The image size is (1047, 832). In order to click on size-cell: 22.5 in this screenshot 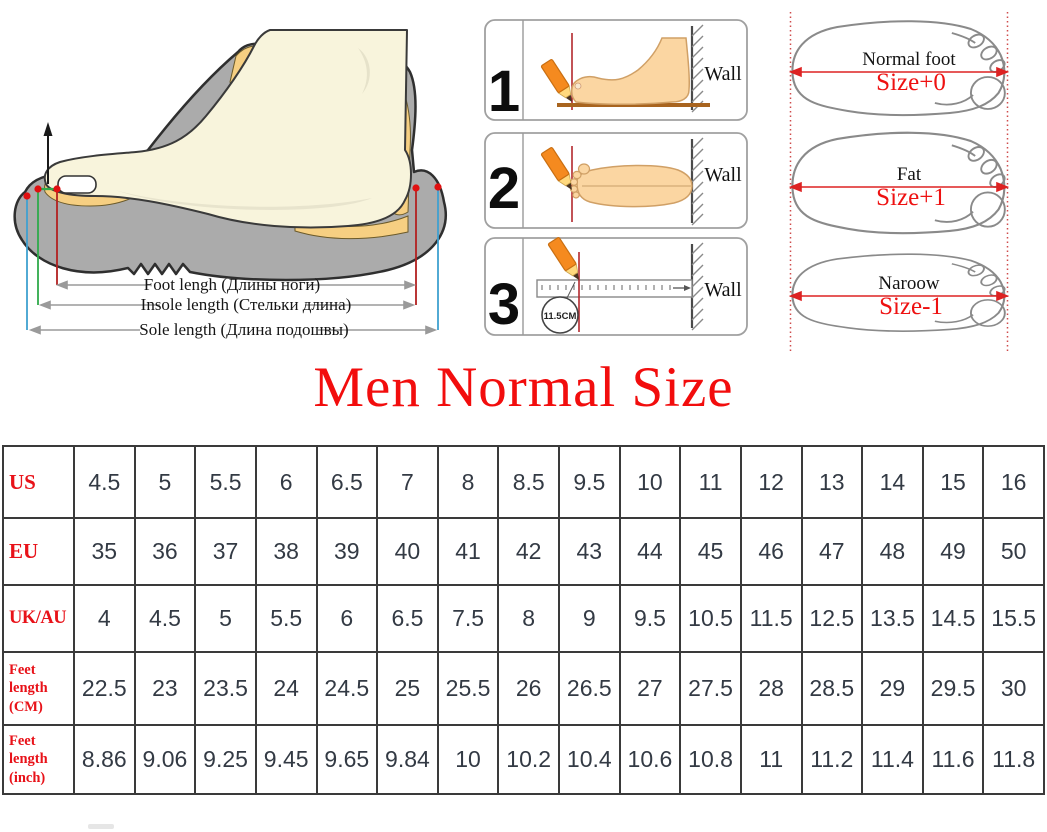, I will do `click(104, 688)`.